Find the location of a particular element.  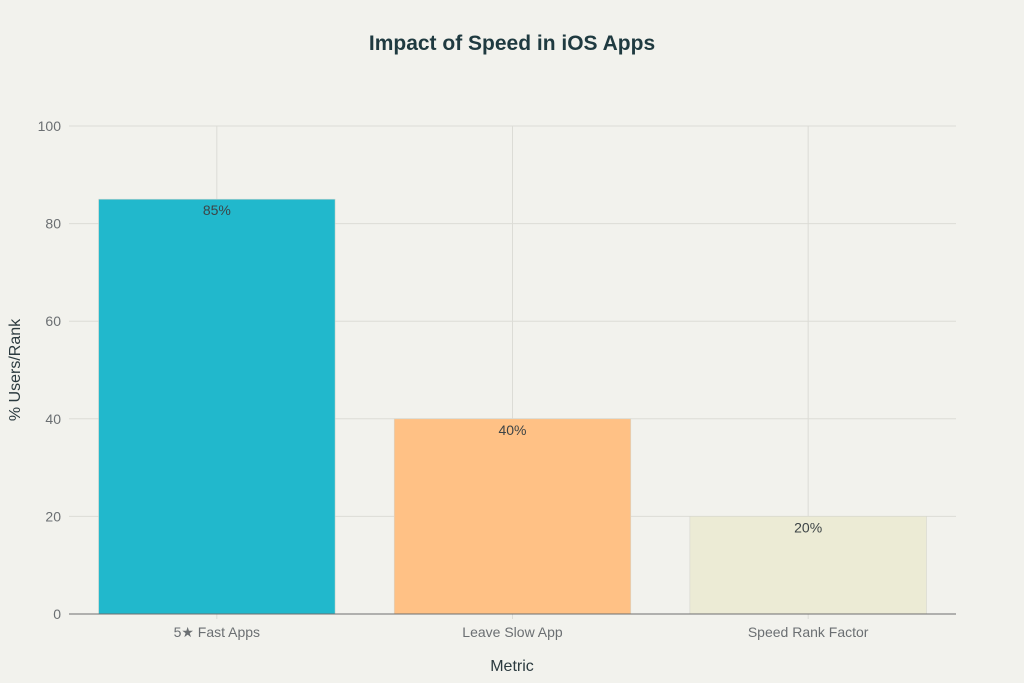

x-tick-label: Speed Rank Factor is located at coordinates (808, 632).